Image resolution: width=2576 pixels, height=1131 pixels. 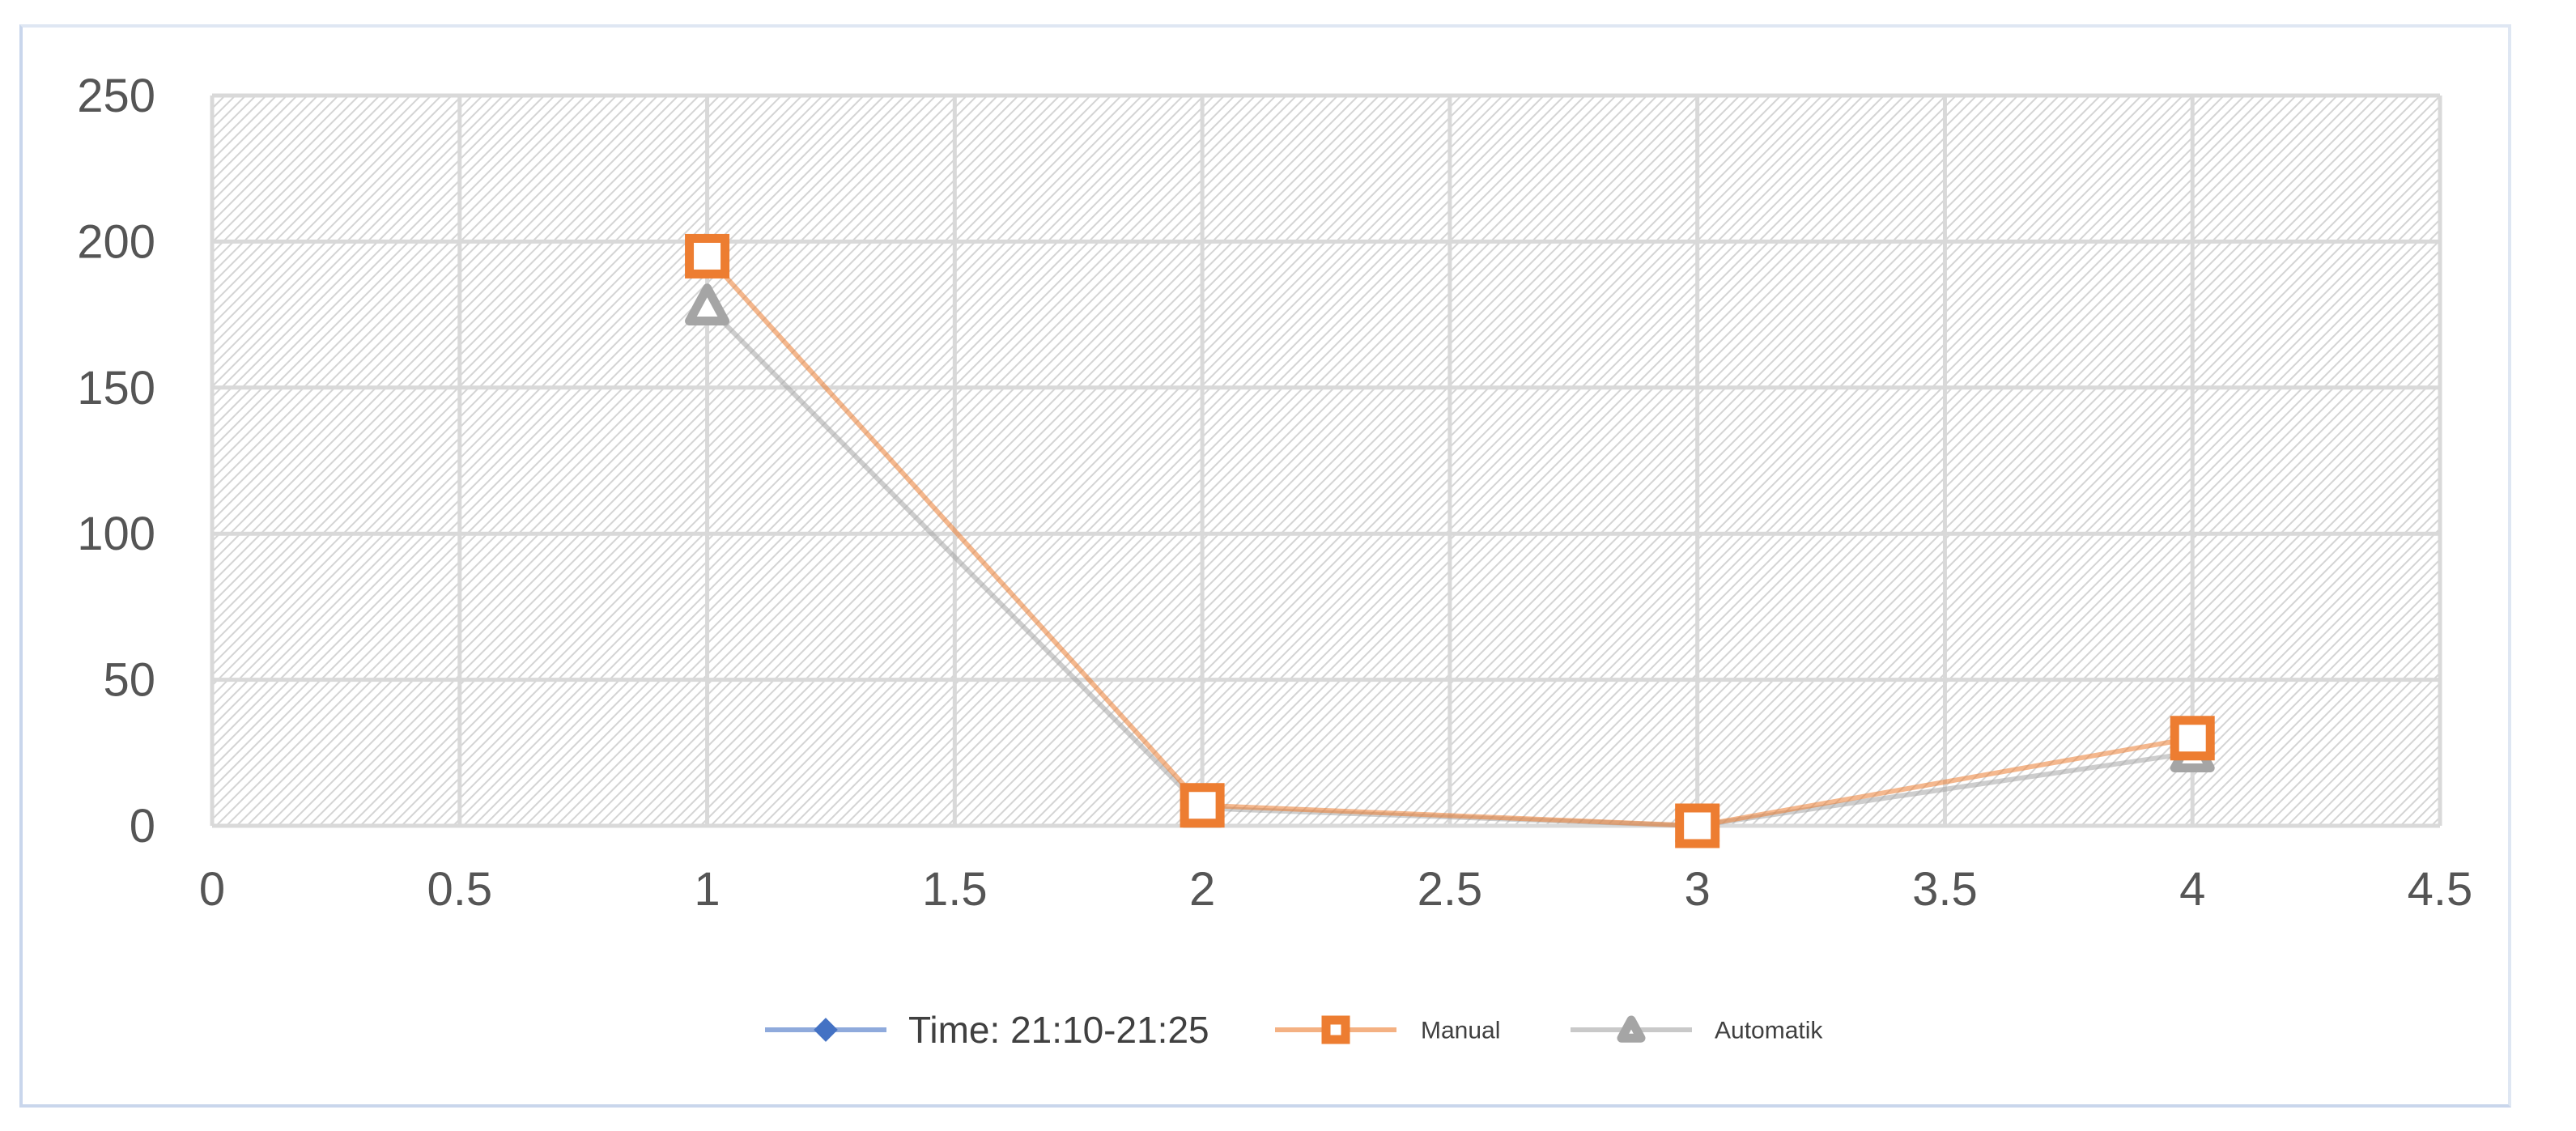 What do you see at coordinates (116, 389) in the screenshot?
I see `y-tick-label: 150` at bounding box center [116, 389].